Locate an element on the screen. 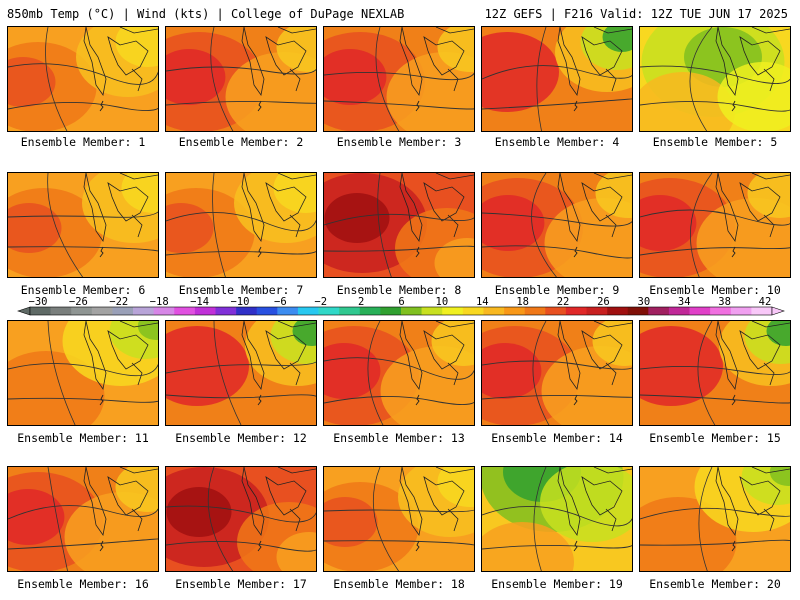 The width and height of the screenshot is (800, 600). member-label: Ensemble Member: 16 is located at coordinates (83, 584).